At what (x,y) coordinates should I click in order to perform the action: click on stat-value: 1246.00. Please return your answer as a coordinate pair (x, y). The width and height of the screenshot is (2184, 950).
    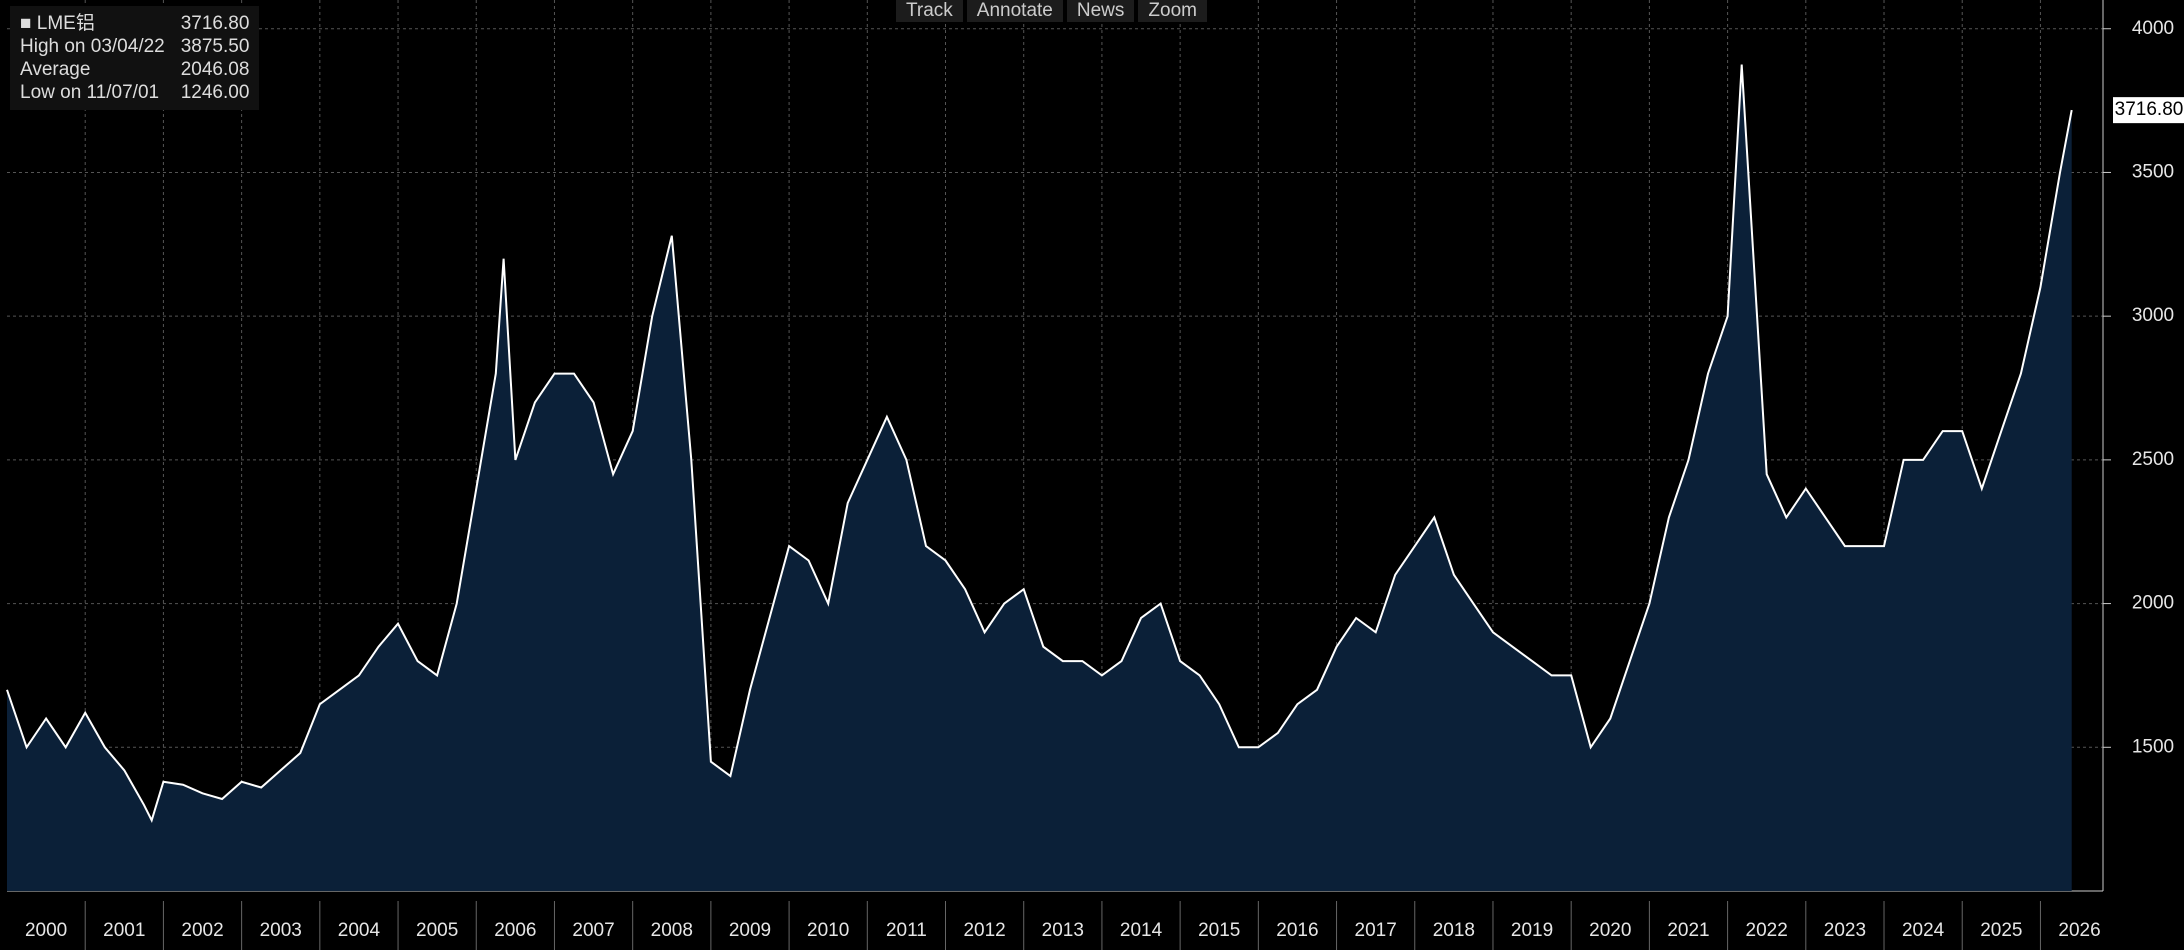
    Looking at the image, I should click on (215, 92).